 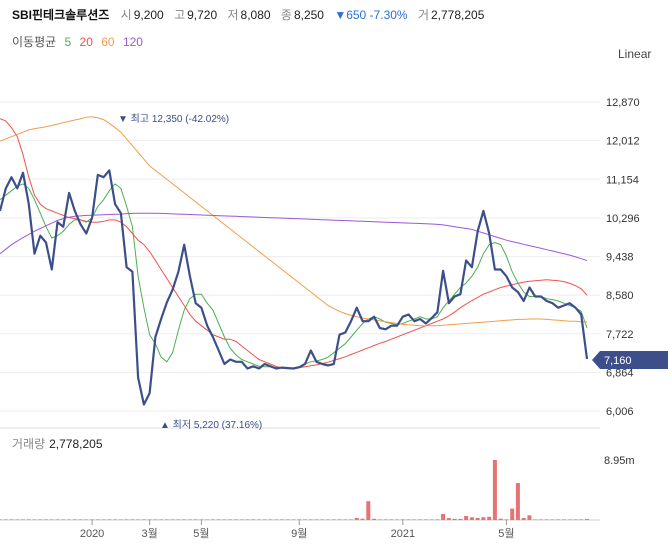 What do you see at coordinates (294, 490) in the screenshot?
I see `volume-bars` at bounding box center [294, 490].